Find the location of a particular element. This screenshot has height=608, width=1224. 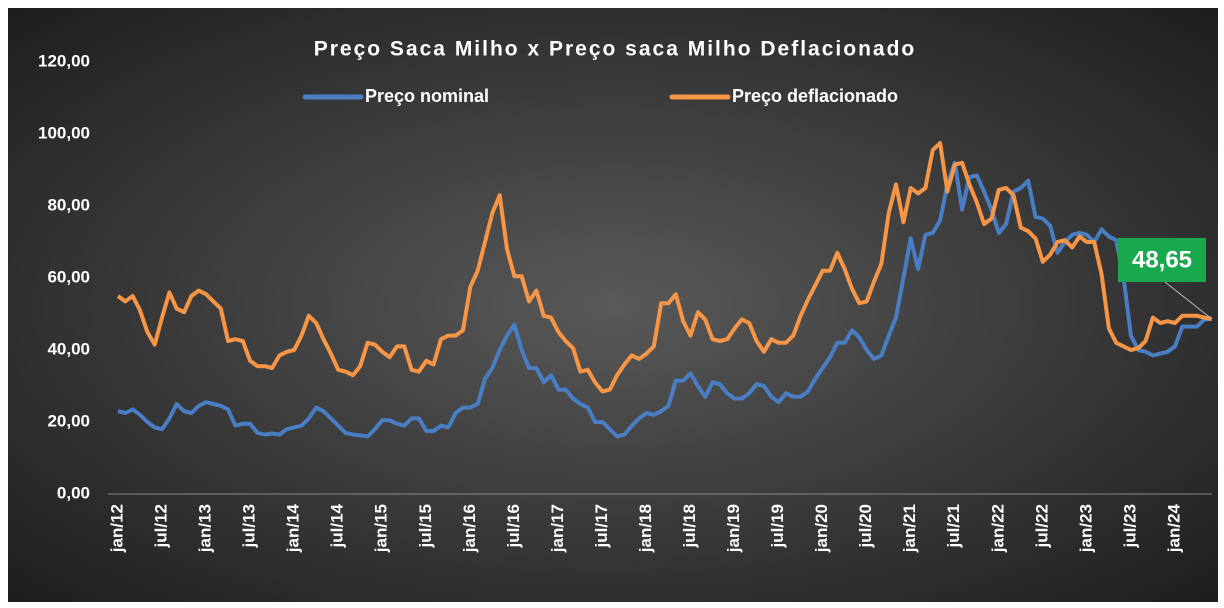

x-tick-label: jul/18 is located at coordinates (689, 526).